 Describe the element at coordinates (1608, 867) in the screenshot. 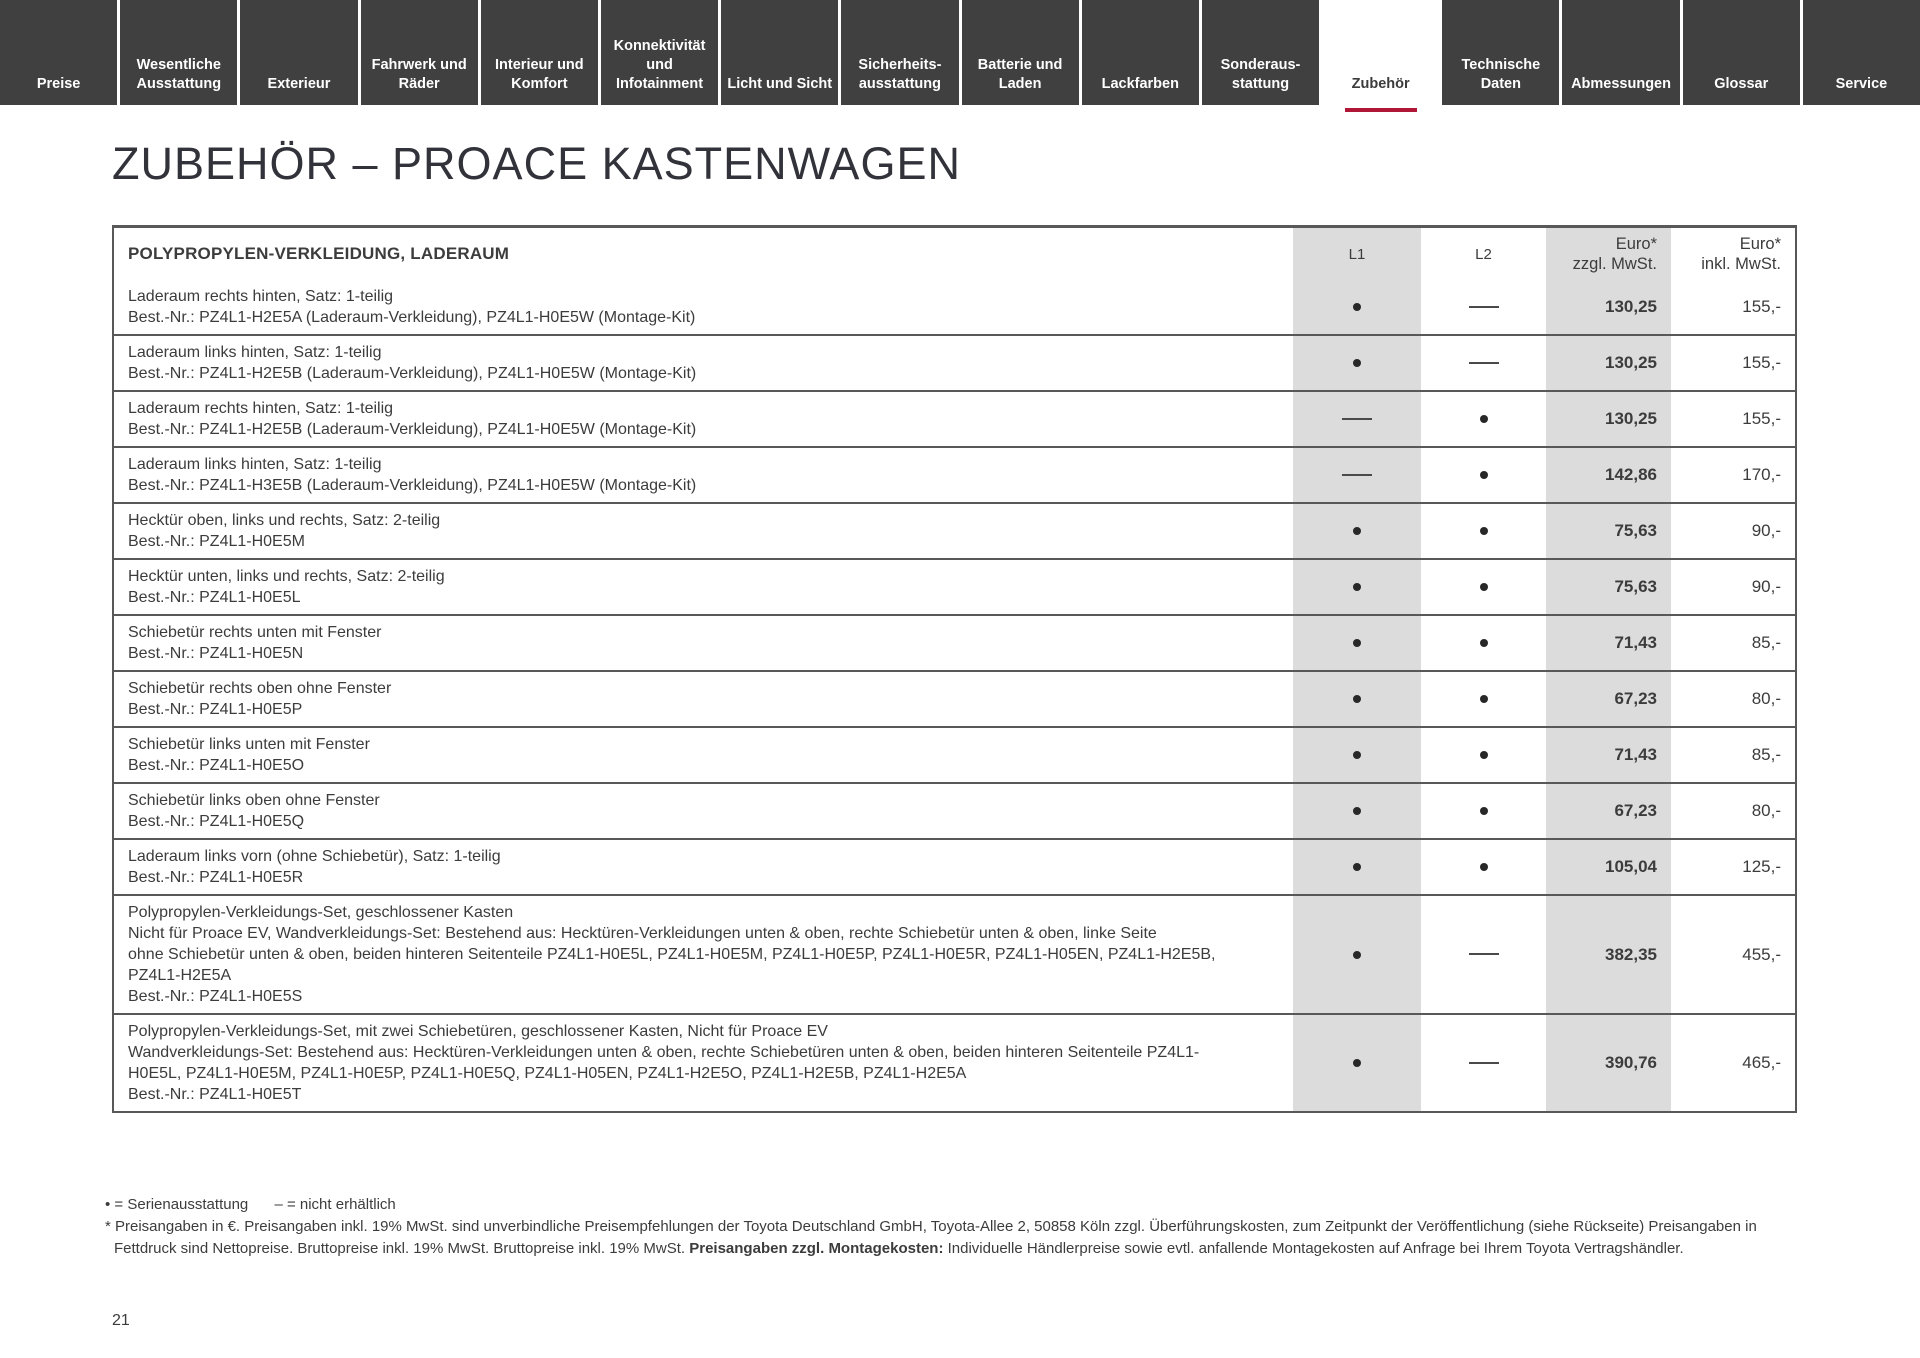

I see `price-net: 105,04` at that location.